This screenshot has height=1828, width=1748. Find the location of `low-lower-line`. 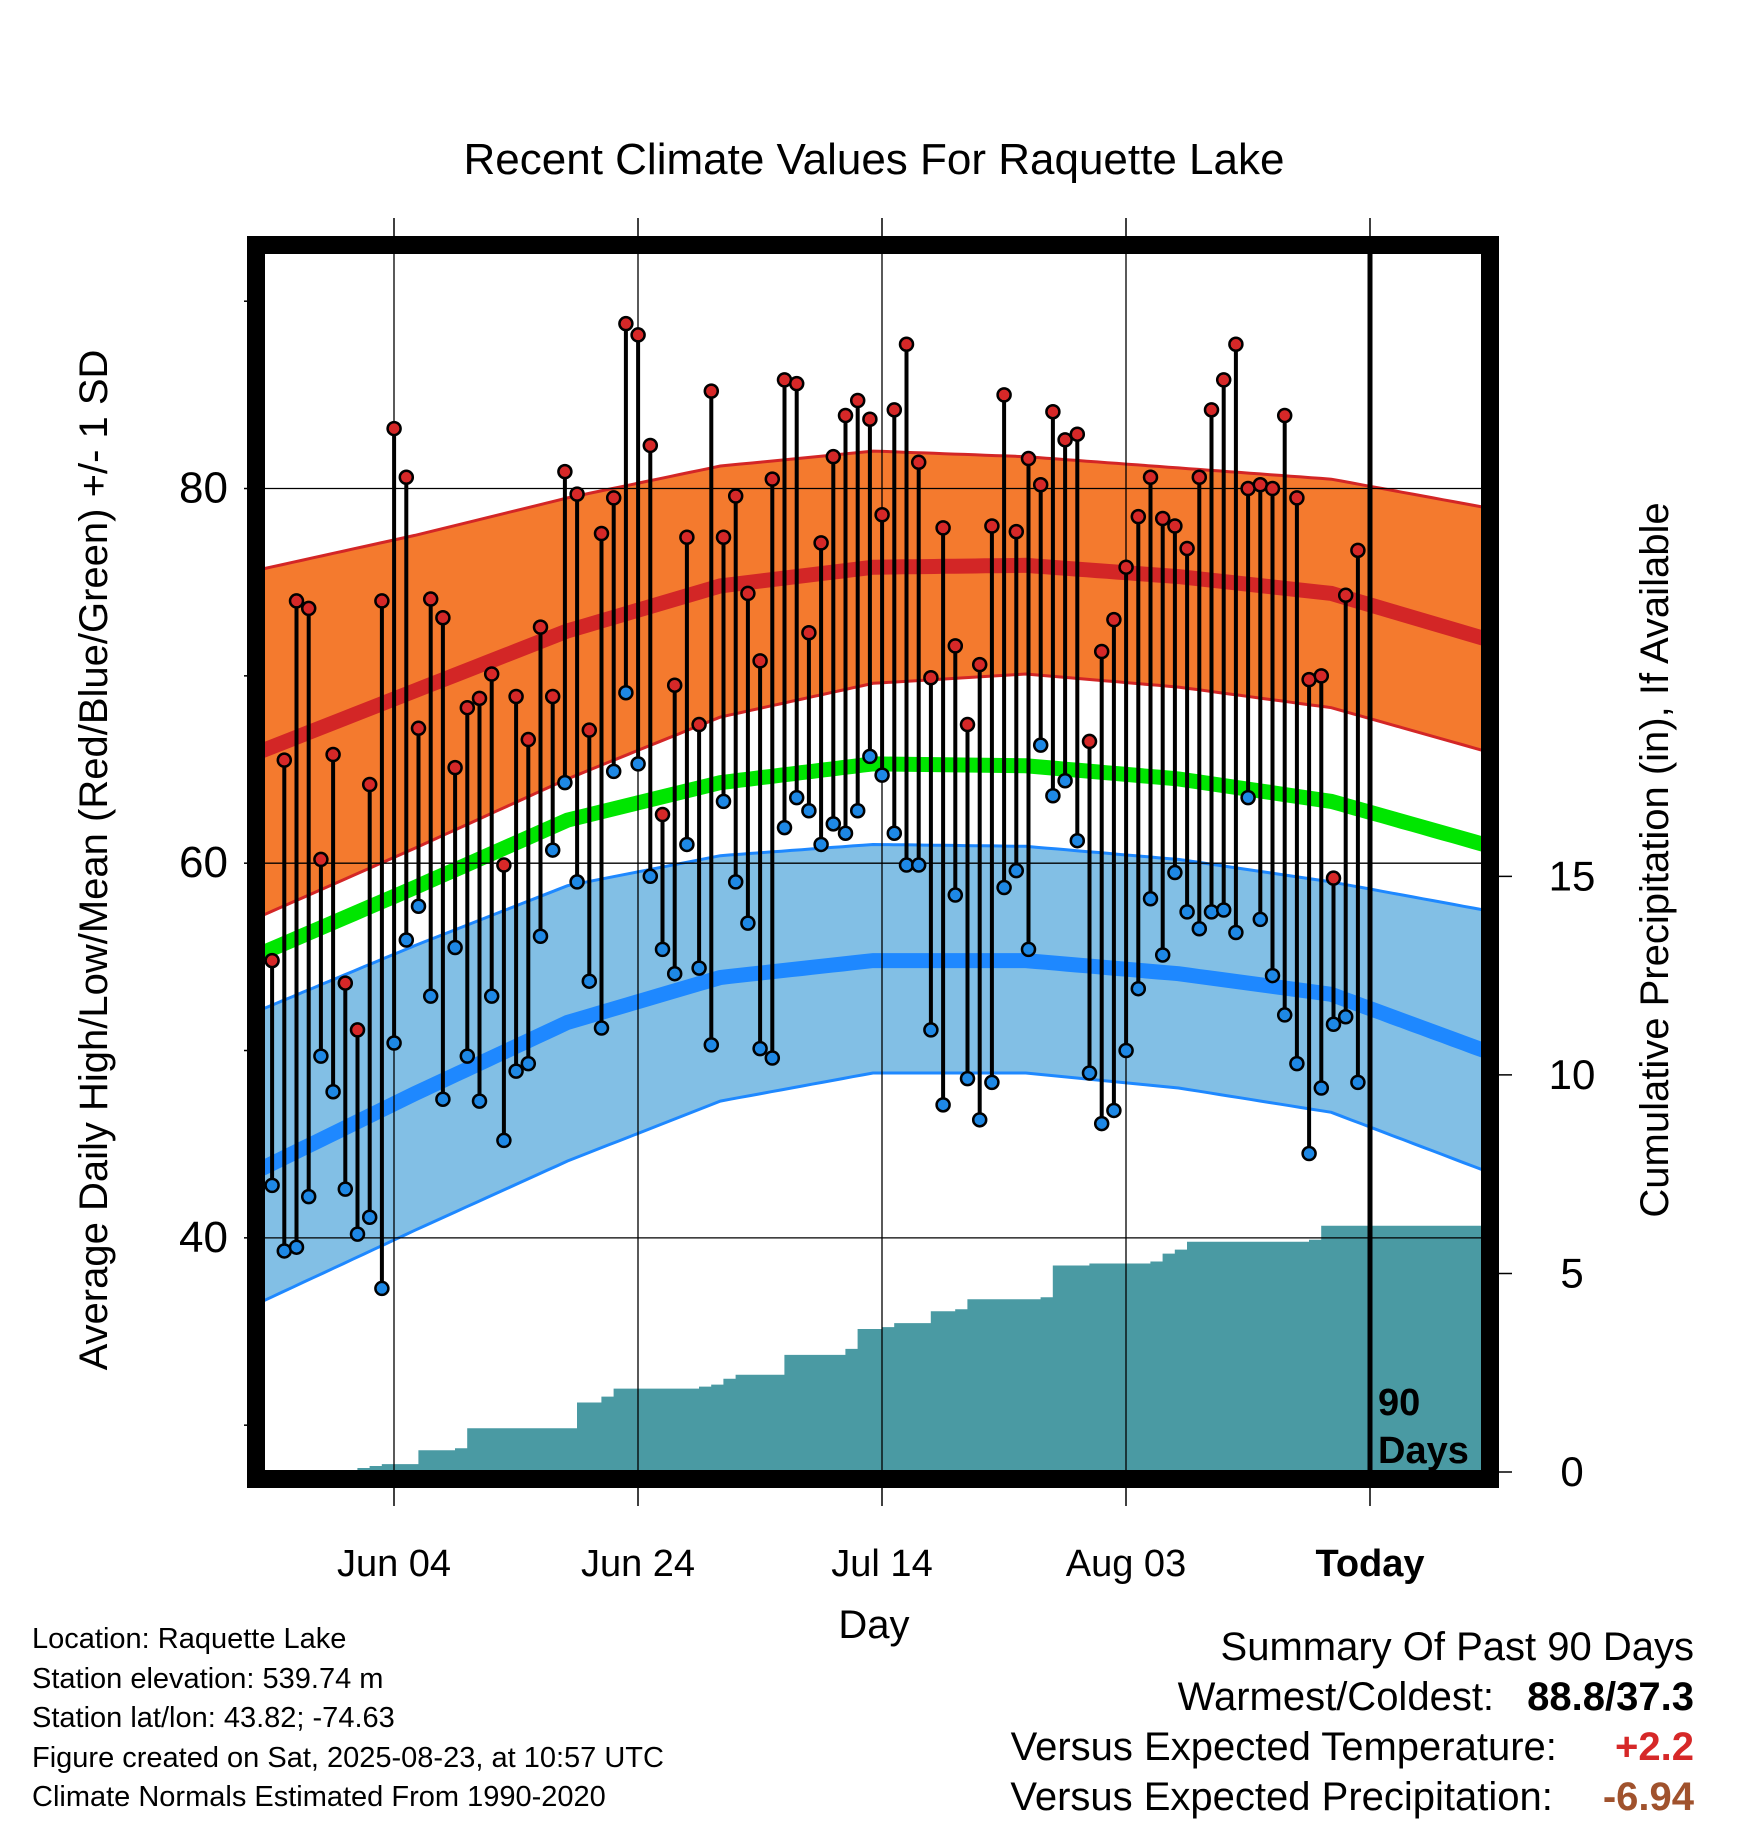

low-lower-line is located at coordinates (873, 1187).